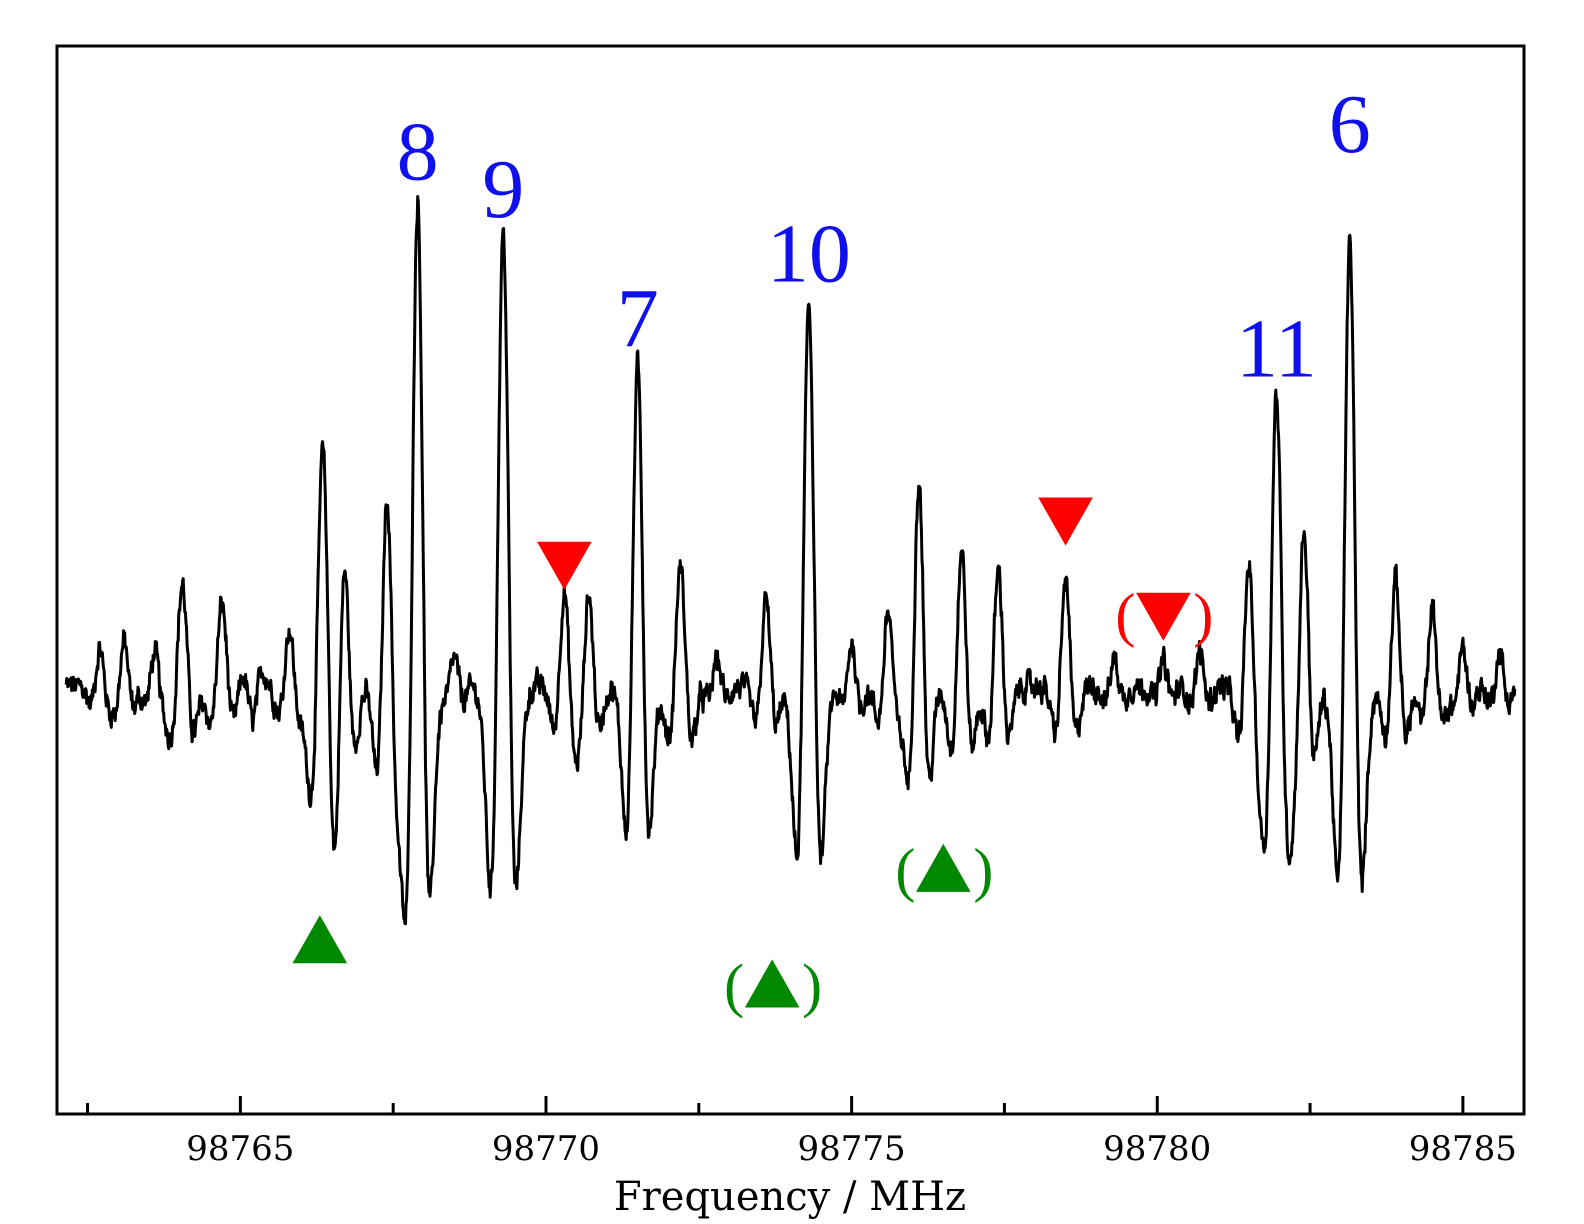 This screenshot has width=1584, height=1224. I want to click on triangle-up-marker, so click(320, 939).